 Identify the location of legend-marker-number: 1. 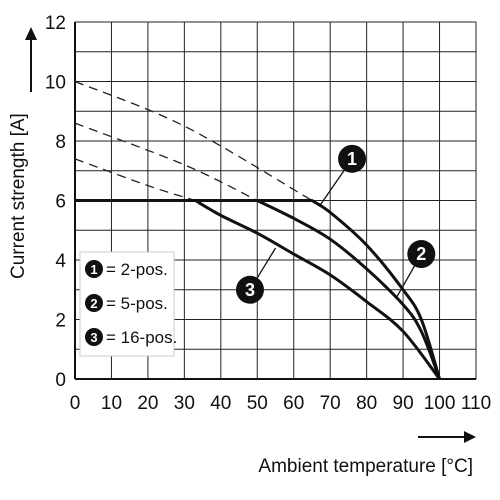
(93, 269).